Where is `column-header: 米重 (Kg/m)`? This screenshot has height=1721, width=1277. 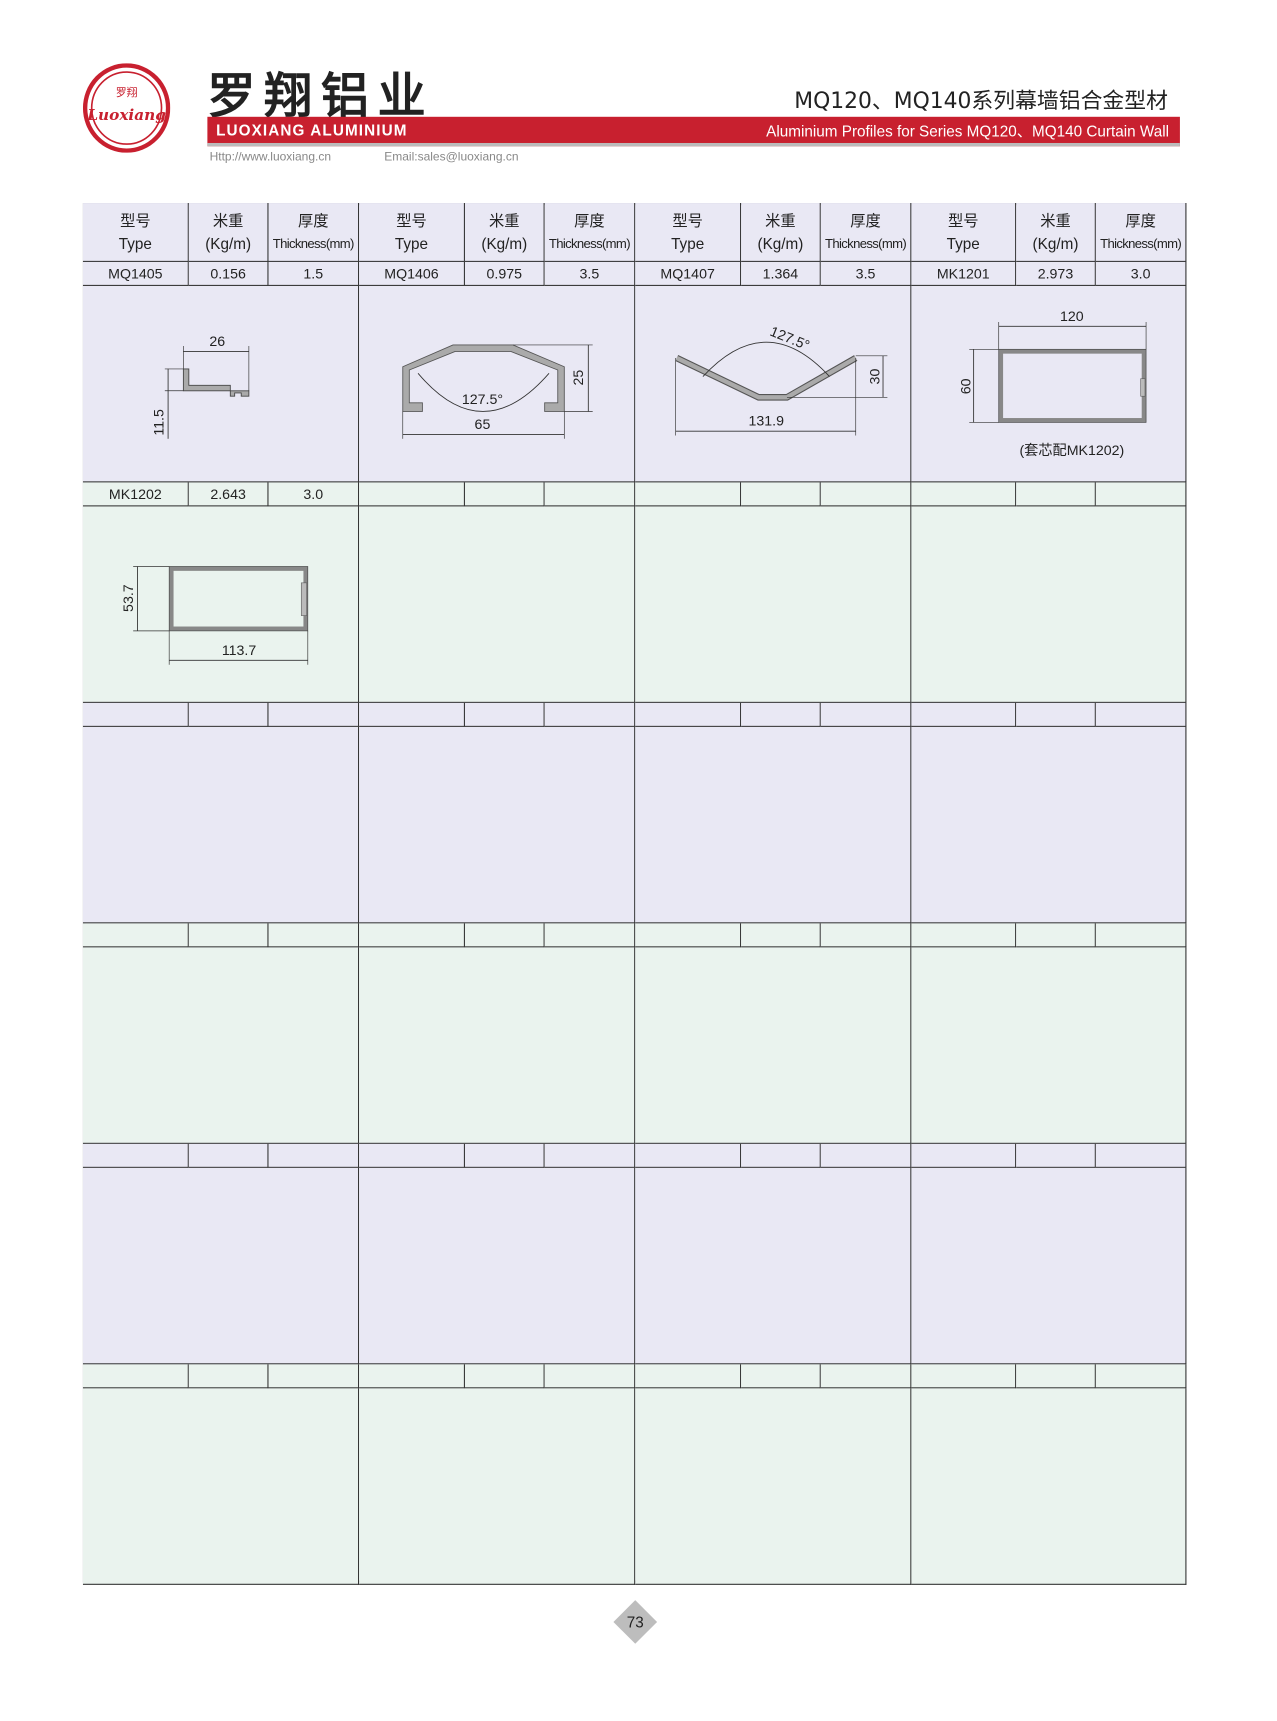 column-header: 米重 (Kg/m) is located at coordinates (781, 232).